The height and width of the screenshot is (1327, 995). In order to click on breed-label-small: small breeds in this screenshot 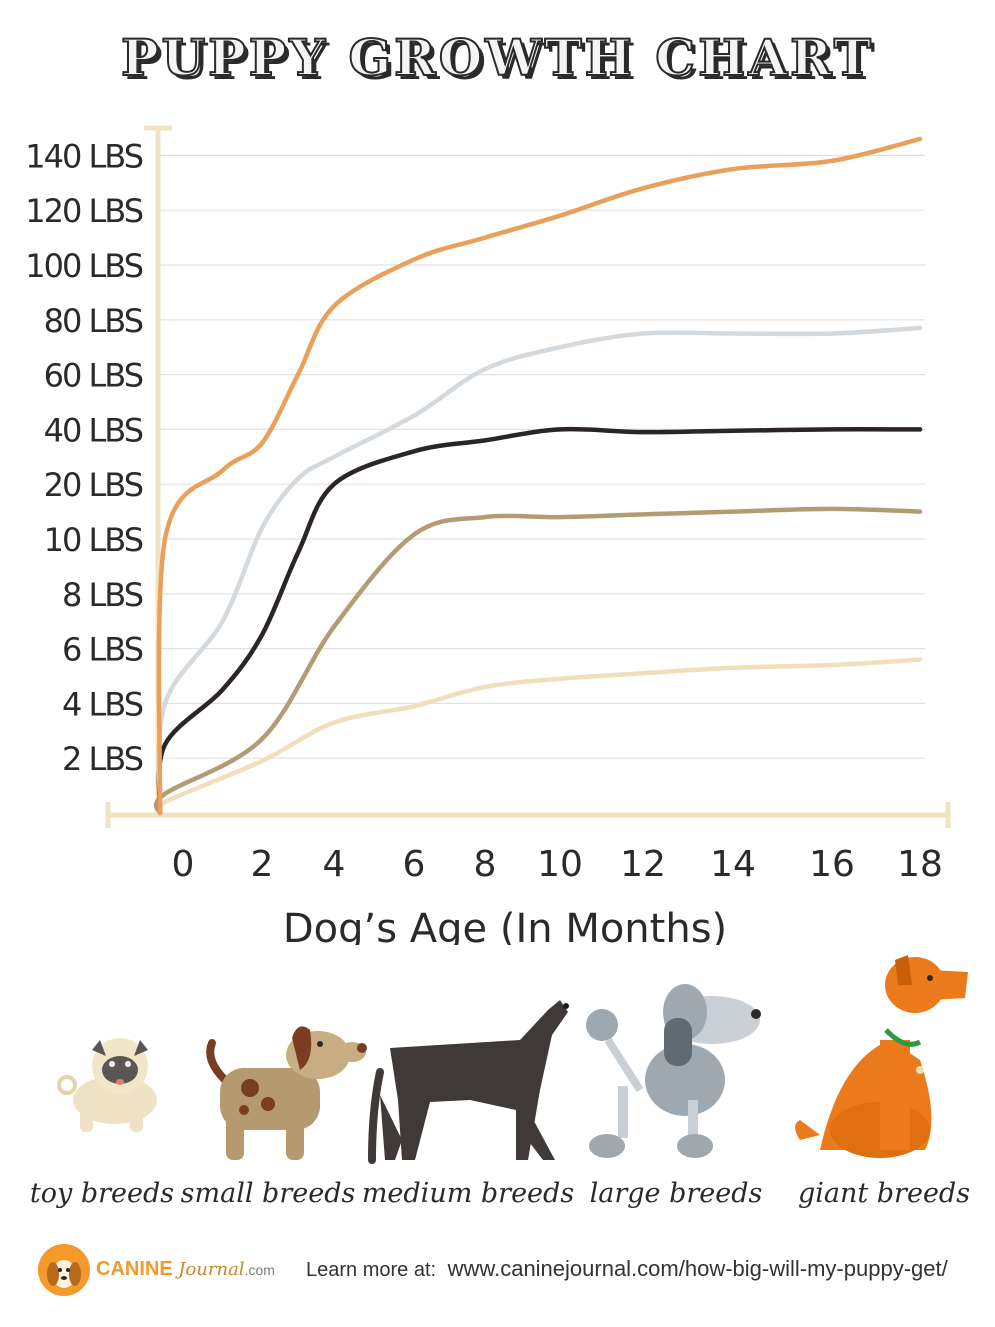, I will do `click(268, 1193)`.